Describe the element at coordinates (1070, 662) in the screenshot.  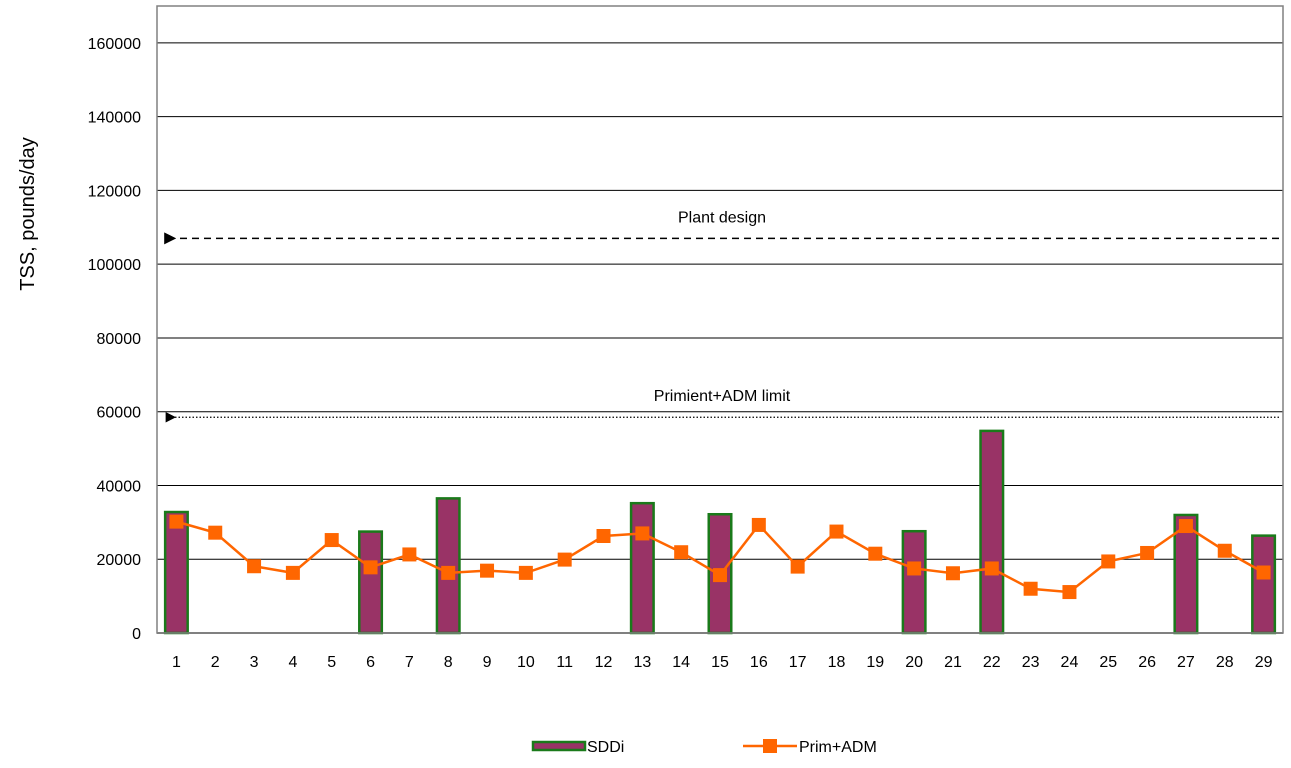
I see `x-tick-label: 24` at that location.